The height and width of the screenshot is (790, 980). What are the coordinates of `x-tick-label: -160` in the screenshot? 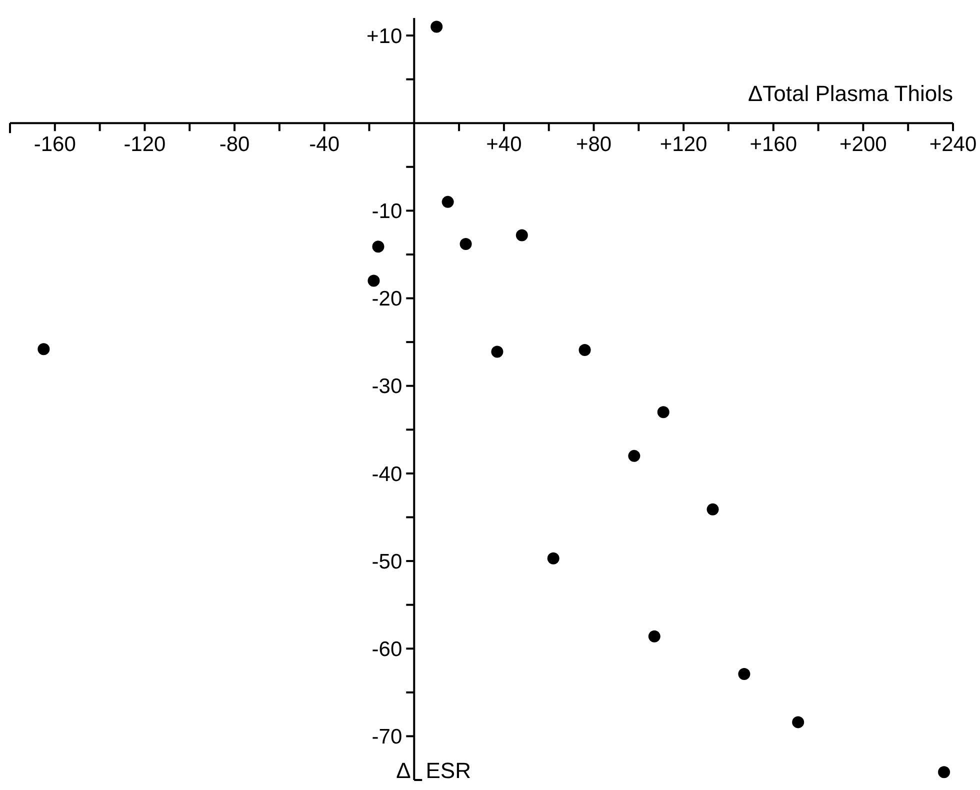 It's located at (55, 144).